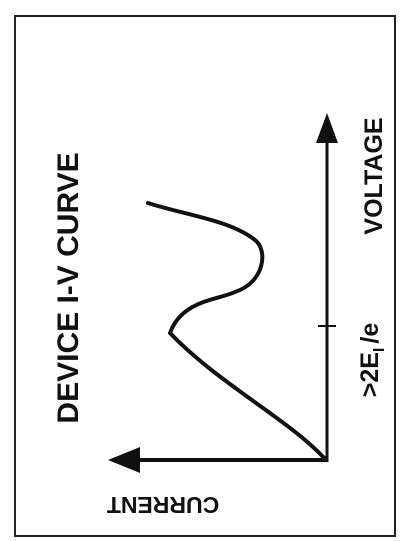 This screenshot has height=541, width=409. Describe the element at coordinates (163, 505) in the screenshot. I see `current-axis-label: CURRENT` at that location.